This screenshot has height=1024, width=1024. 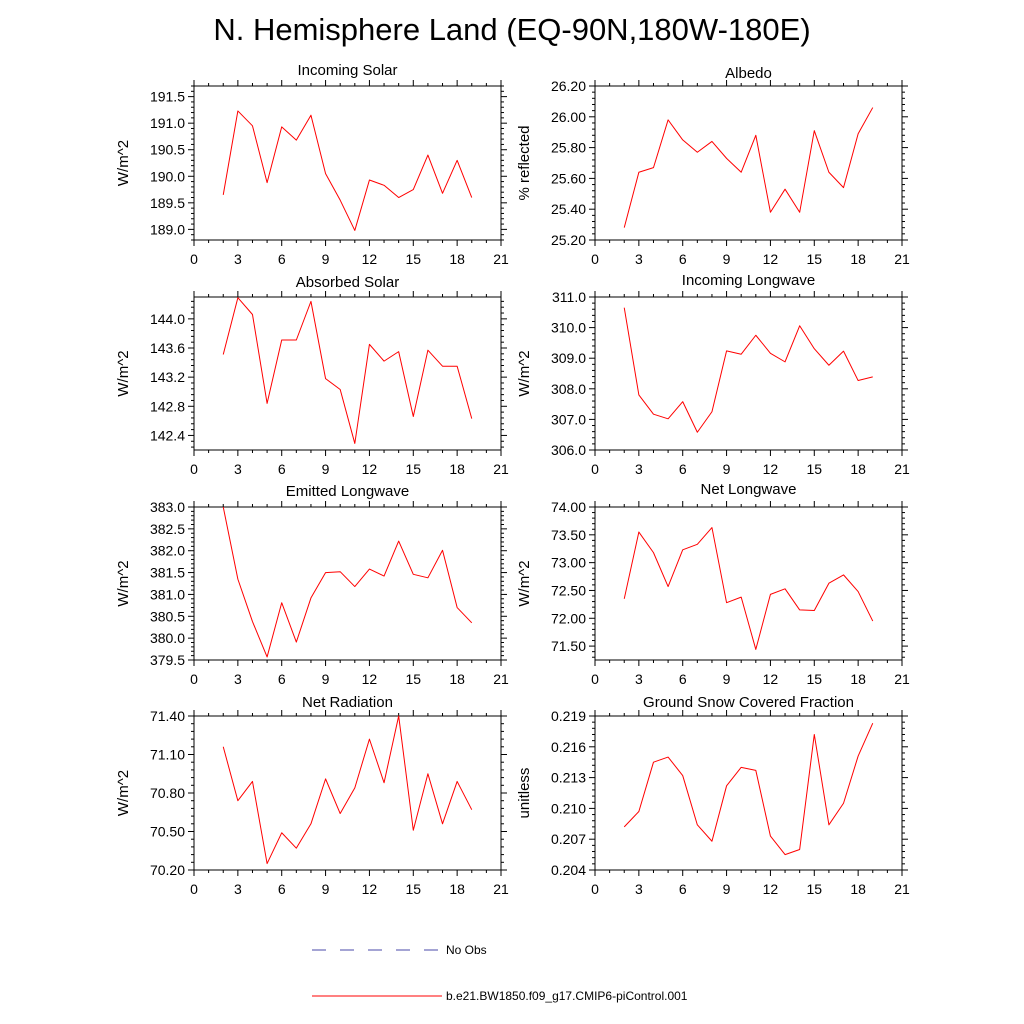 What do you see at coordinates (167, 123) in the screenshot?
I see `panel-1-ytick-label: 191.0` at bounding box center [167, 123].